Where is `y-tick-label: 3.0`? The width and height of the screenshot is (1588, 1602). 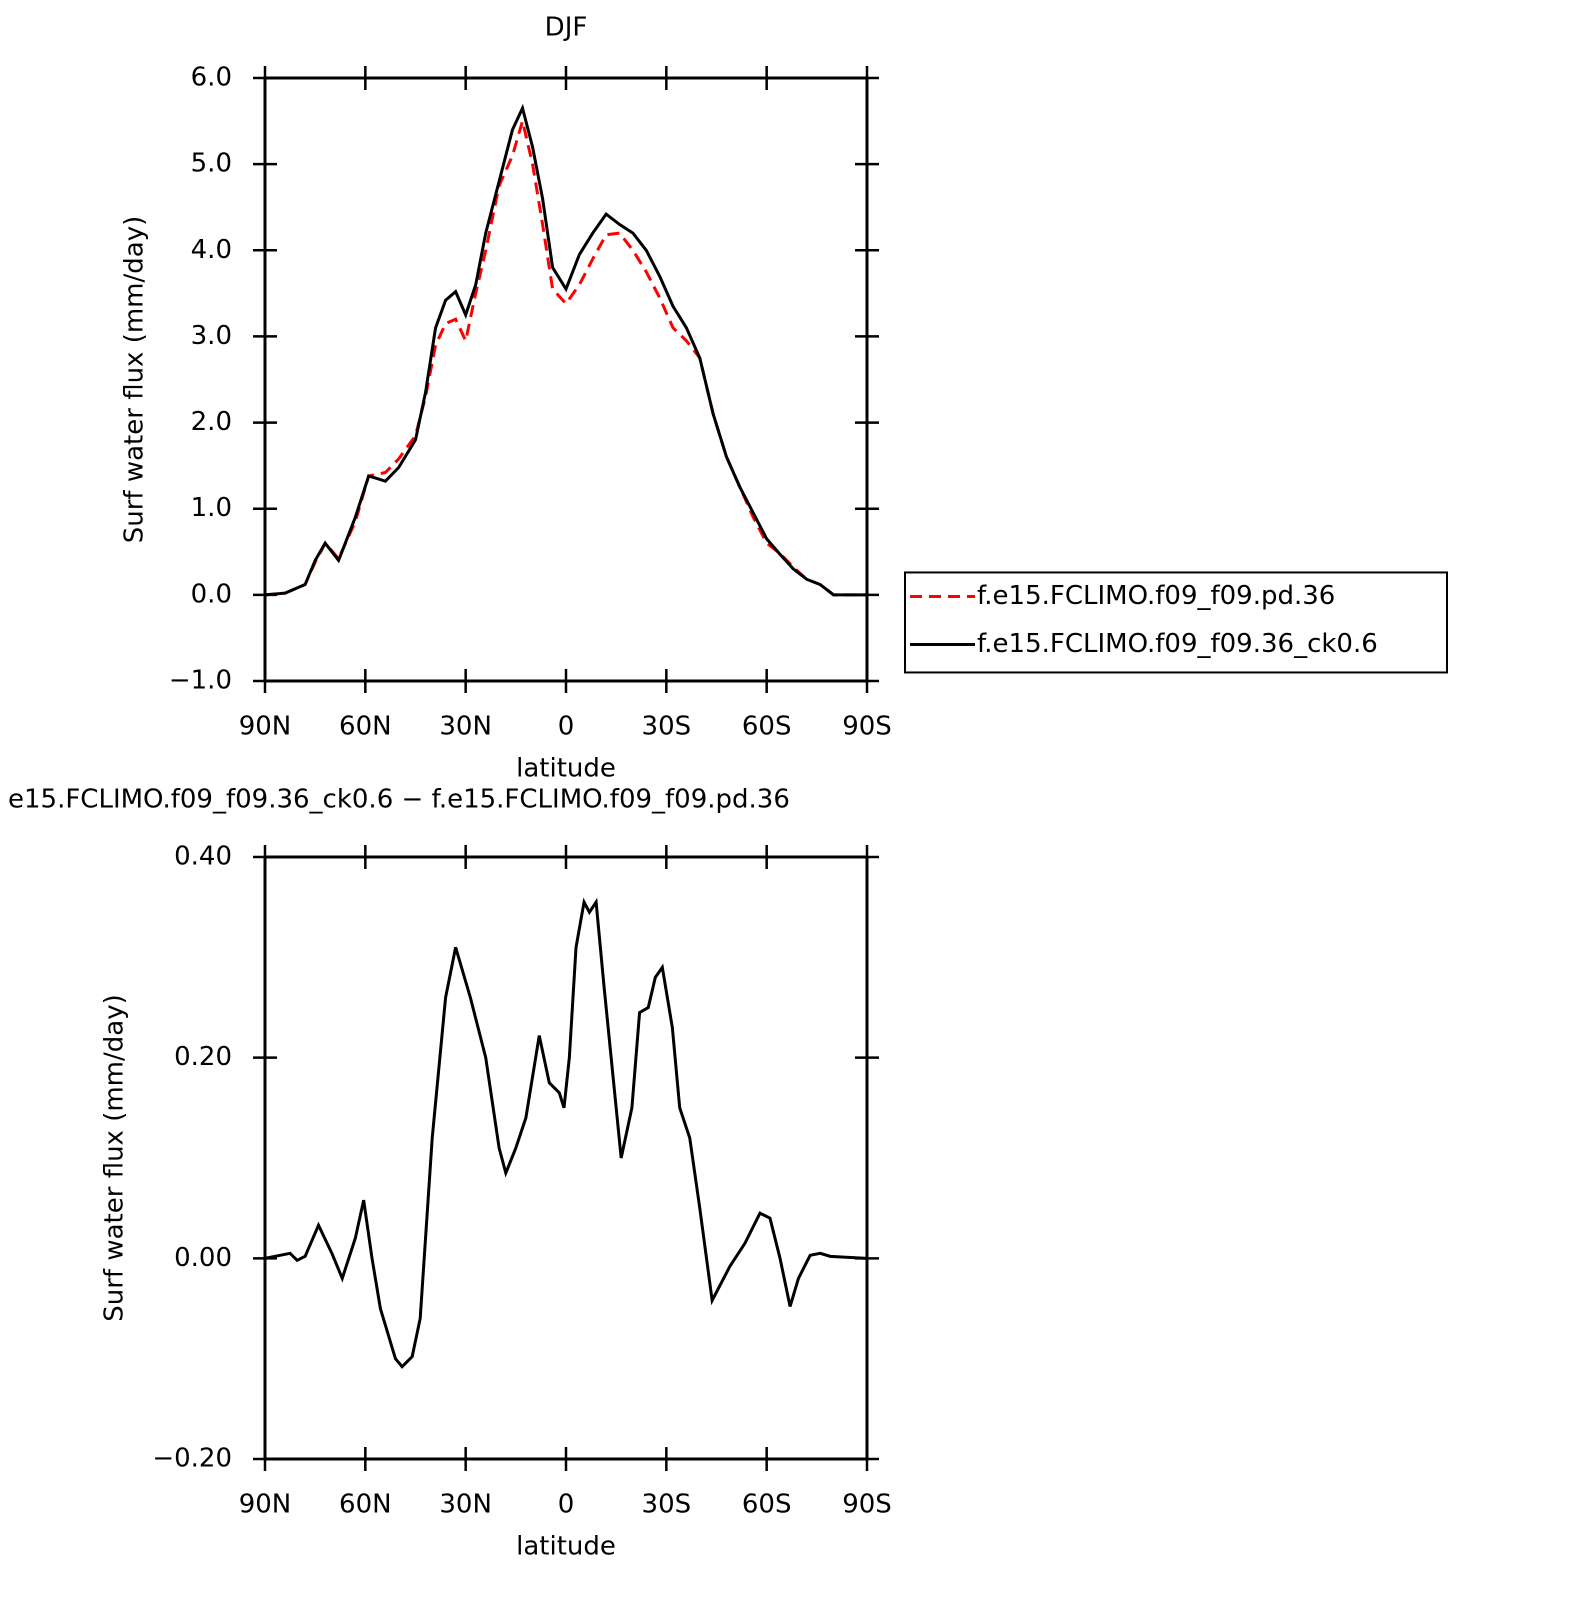 y-tick-label: 3.0 is located at coordinates (211, 336).